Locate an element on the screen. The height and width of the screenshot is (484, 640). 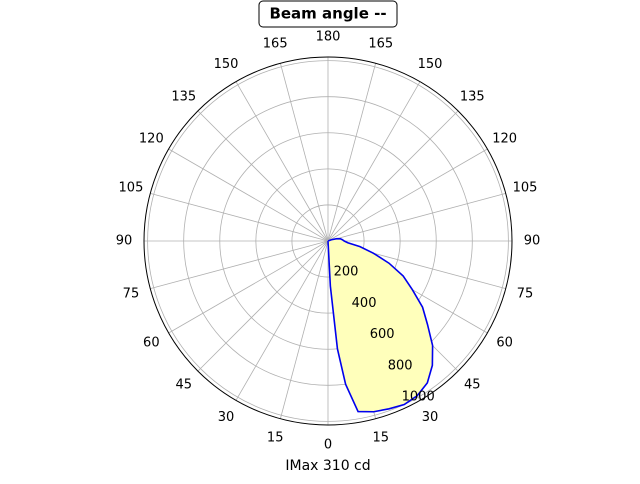
radial-tick-label: 600 is located at coordinates (382, 334).